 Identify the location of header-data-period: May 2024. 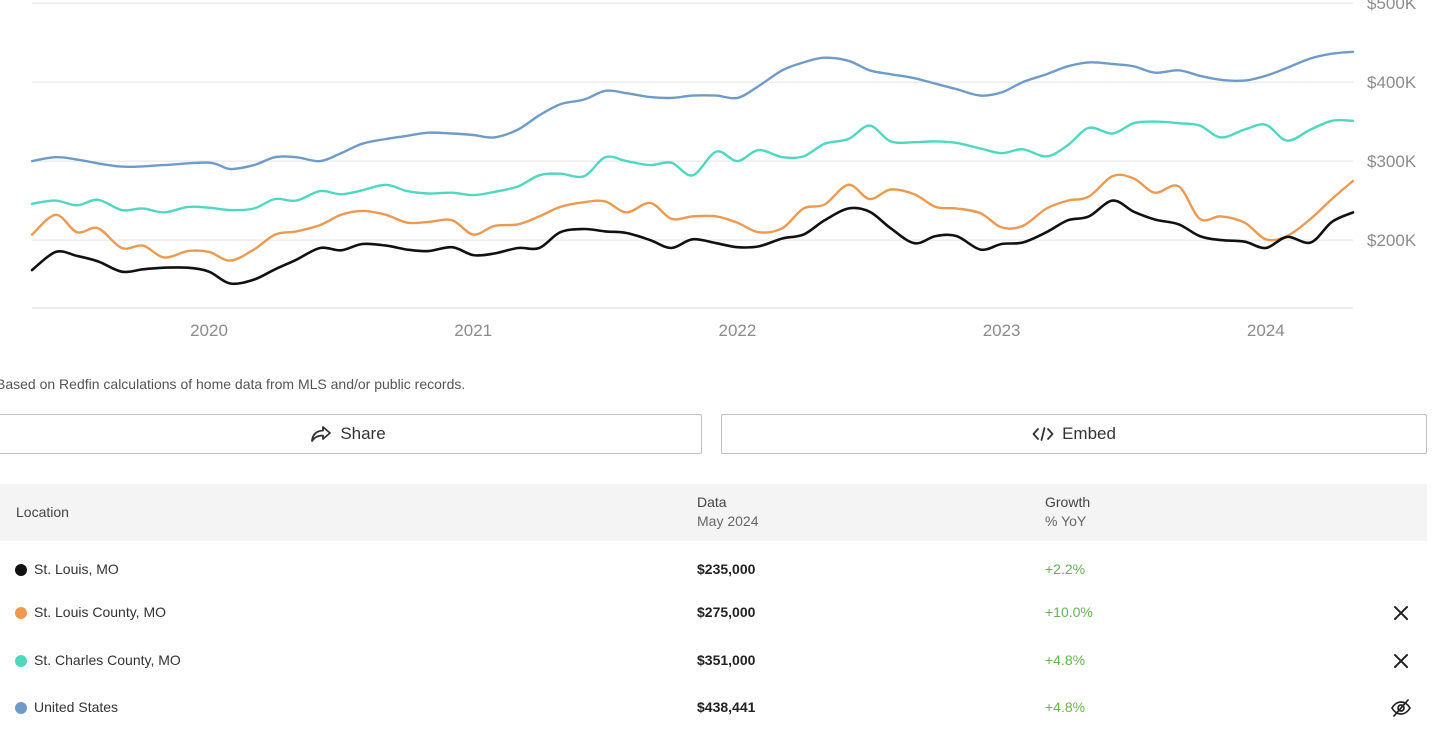
(728, 521).